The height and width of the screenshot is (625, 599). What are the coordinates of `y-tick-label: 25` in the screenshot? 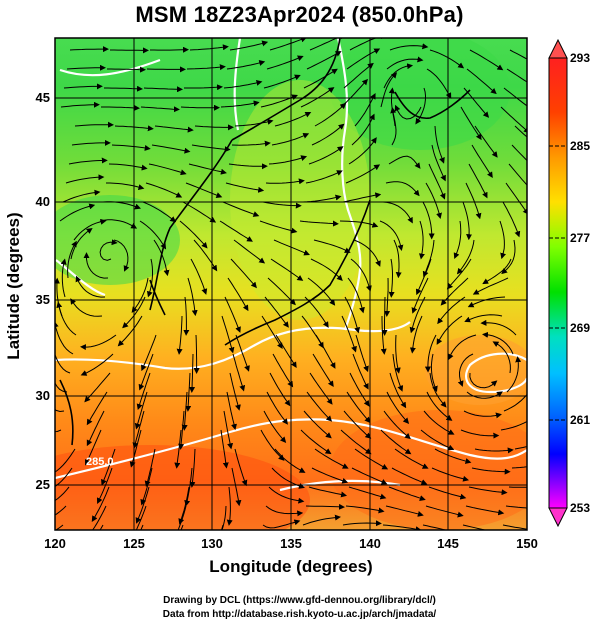 It's located at (42, 484).